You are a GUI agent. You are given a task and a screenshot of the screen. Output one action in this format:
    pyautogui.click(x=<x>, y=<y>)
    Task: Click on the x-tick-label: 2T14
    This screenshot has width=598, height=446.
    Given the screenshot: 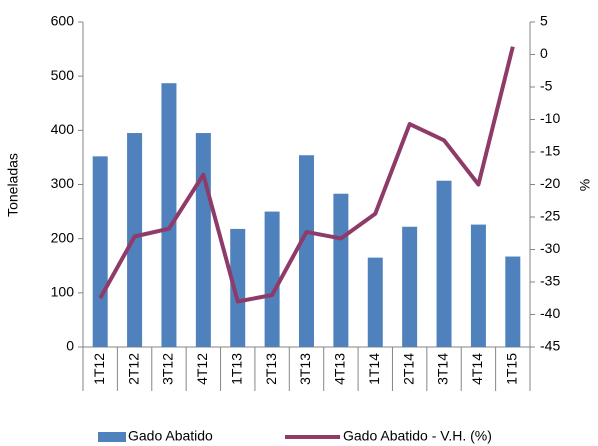 What is the action you would take?
    pyautogui.click(x=408, y=369)
    